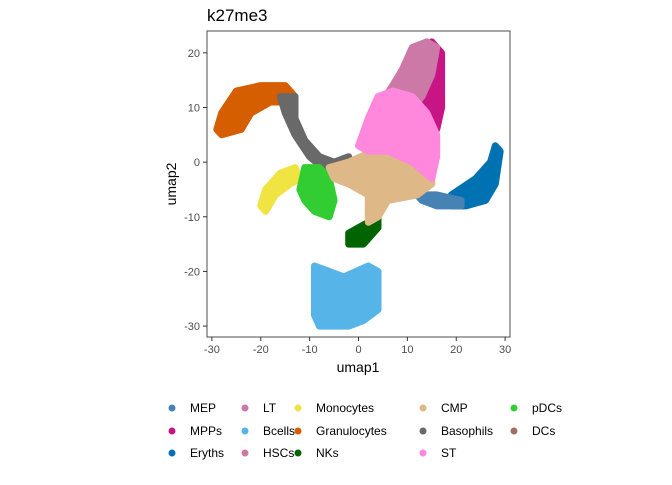 This screenshot has height=485, width=672. Describe the element at coordinates (345, 408) in the screenshot. I see `legend-label-monocytes: Monocytes` at that location.